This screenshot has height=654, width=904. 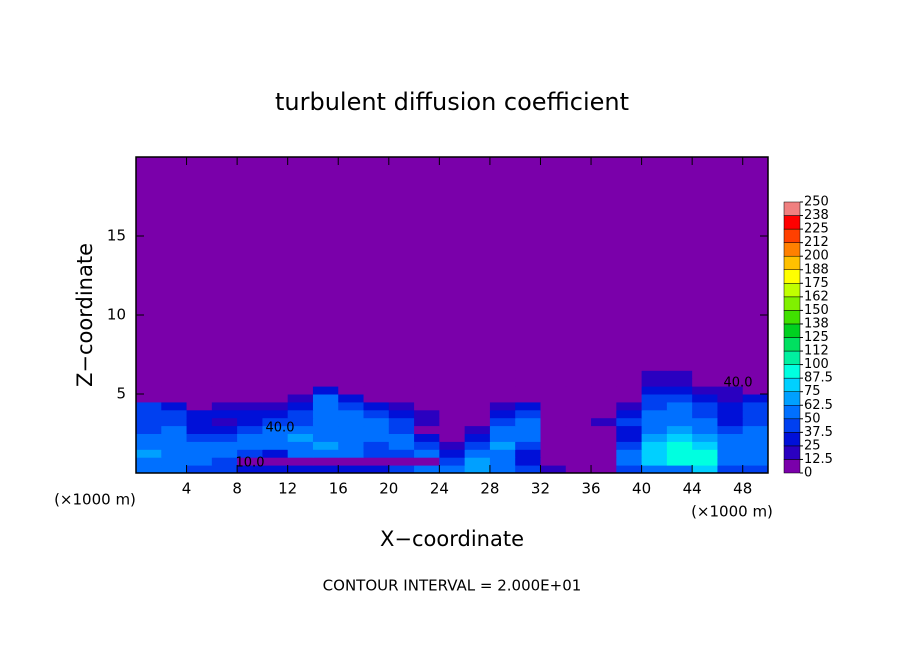 I want to click on x-tick-label: 44, so click(x=692, y=489).